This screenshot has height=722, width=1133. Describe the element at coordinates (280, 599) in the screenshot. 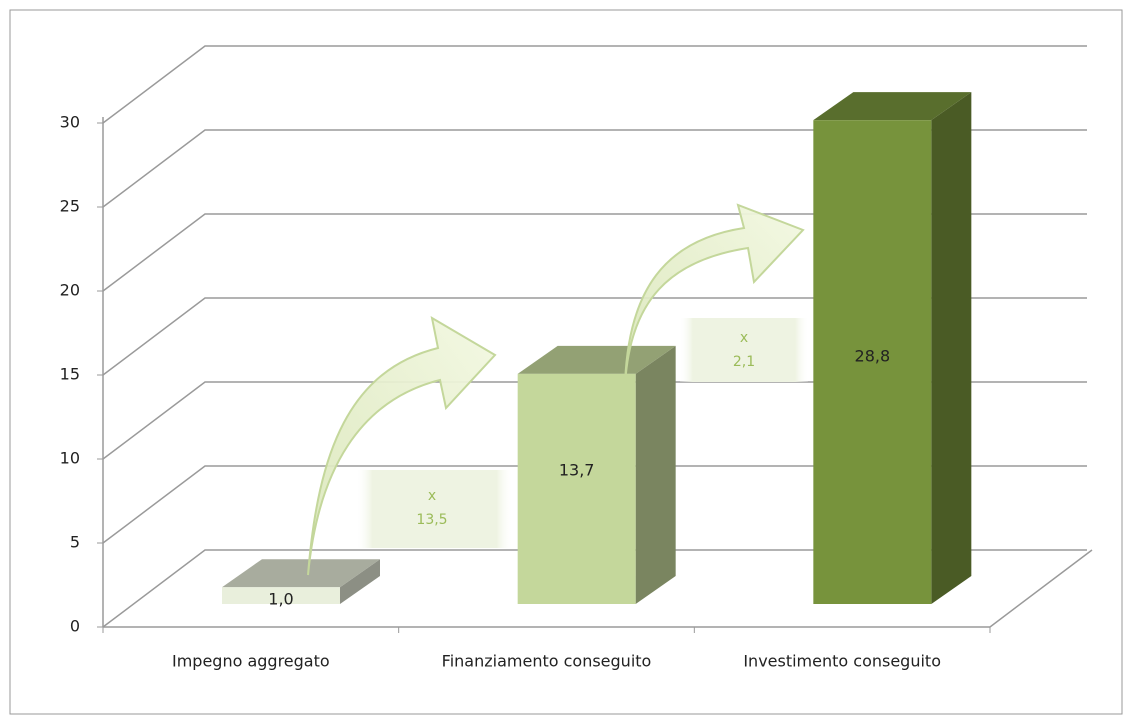

I see `data-label: 1,0` at that location.